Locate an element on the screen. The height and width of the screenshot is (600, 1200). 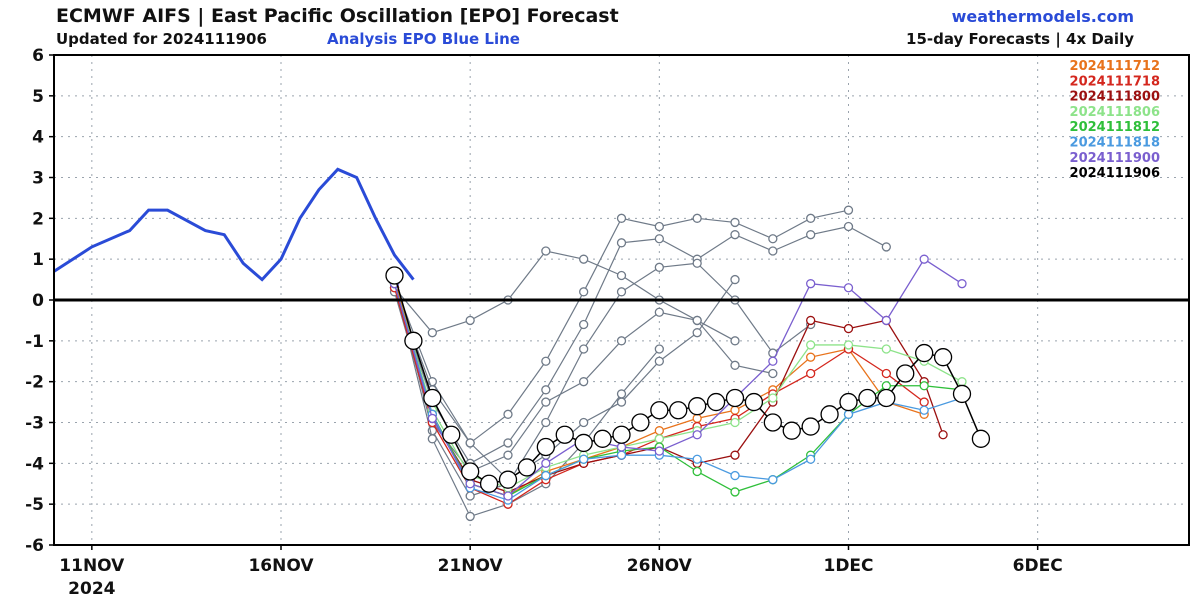
y-tick-label: -4 is located at coordinates (34, 464).